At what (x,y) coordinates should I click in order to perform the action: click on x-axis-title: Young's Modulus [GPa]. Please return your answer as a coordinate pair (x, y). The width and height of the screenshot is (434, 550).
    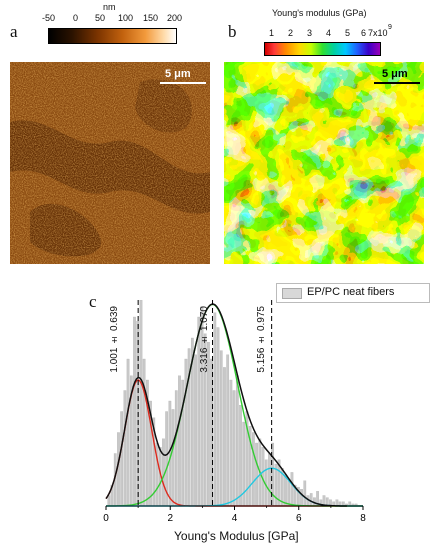
    Looking at the image, I should click on (236, 536).